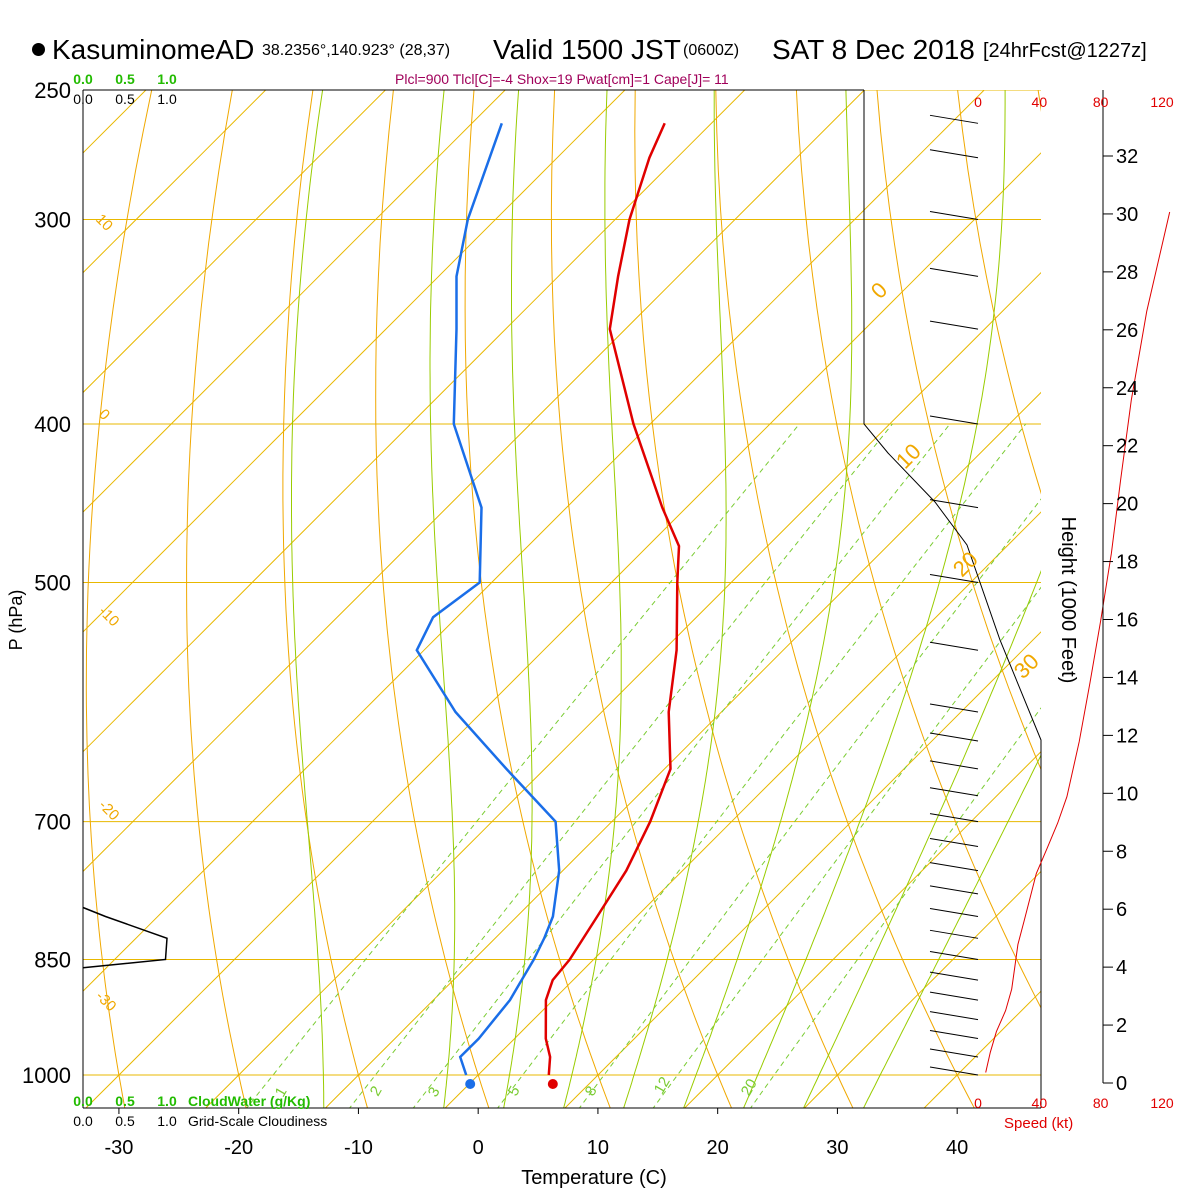  What do you see at coordinates (978, 102) in the screenshot?
I see `speed-tick-label-top: 0` at bounding box center [978, 102].